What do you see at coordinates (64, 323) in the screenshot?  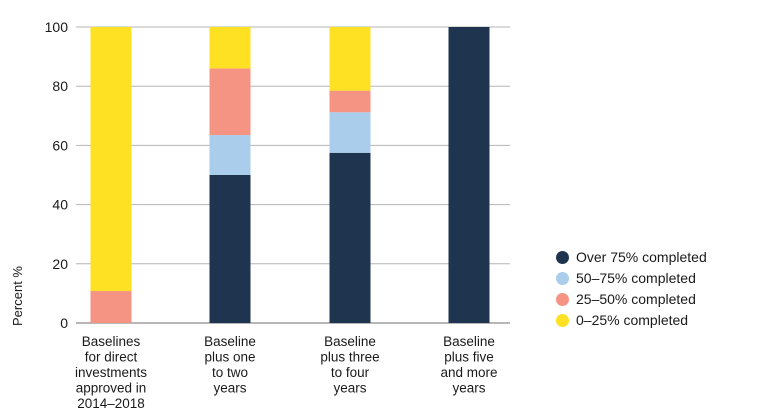 I see `y-tick-label: 0` at bounding box center [64, 323].